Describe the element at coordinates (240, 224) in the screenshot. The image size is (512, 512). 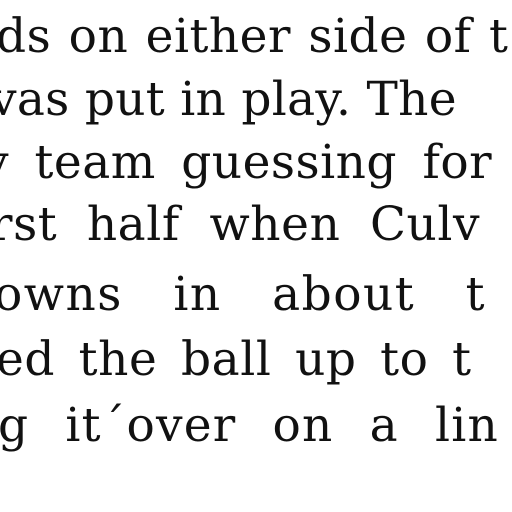
I see `text-line-4: rst half when Culv` at that location.